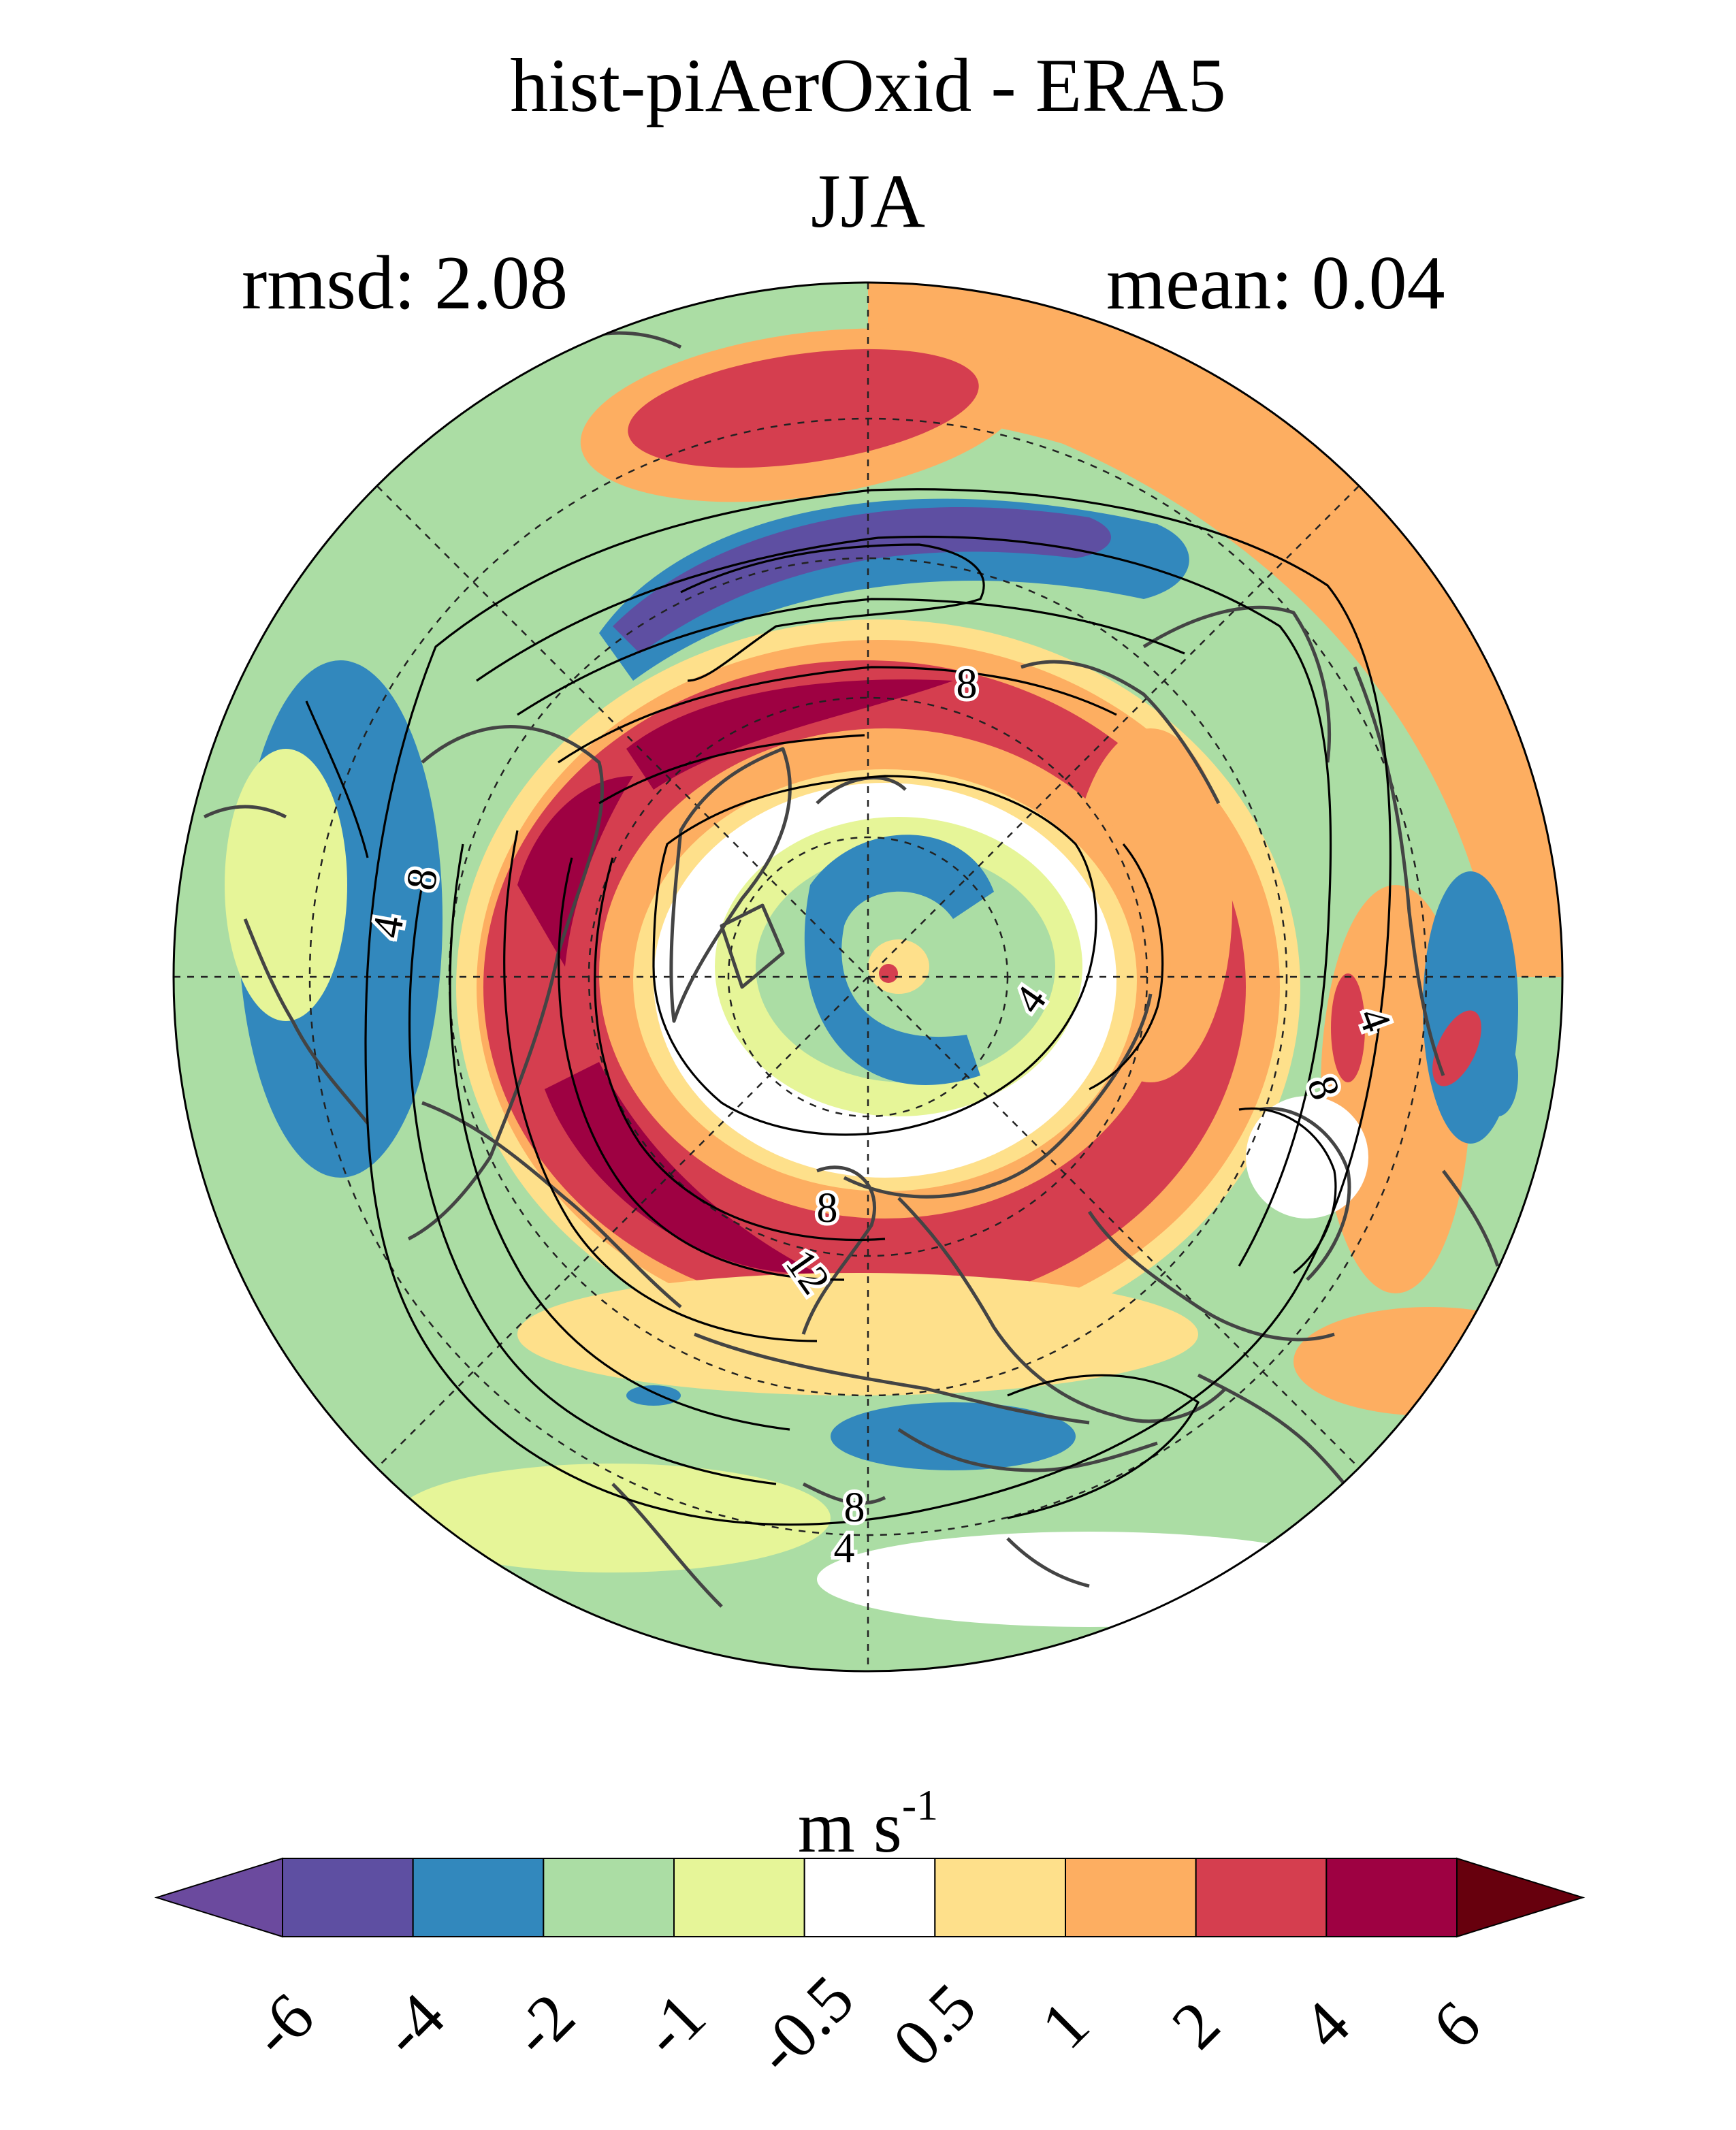 Image resolution: width=1736 pixels, height=2130 pixels. I want to click on mean-label: mean: 0.04, so click(1275, 283).